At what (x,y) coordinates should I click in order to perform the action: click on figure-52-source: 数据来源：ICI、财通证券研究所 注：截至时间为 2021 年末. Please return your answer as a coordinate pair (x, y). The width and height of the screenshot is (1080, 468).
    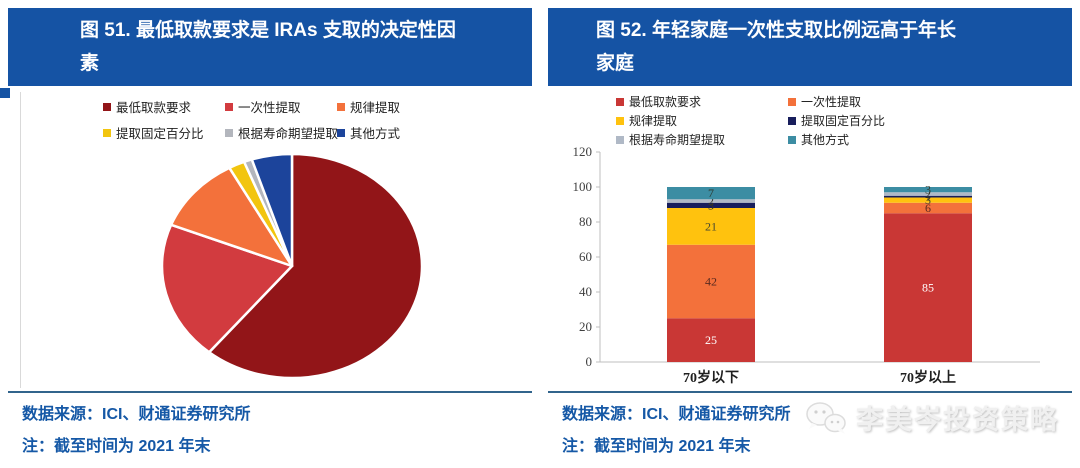
    Looking at the image, I should click on (676, 431).